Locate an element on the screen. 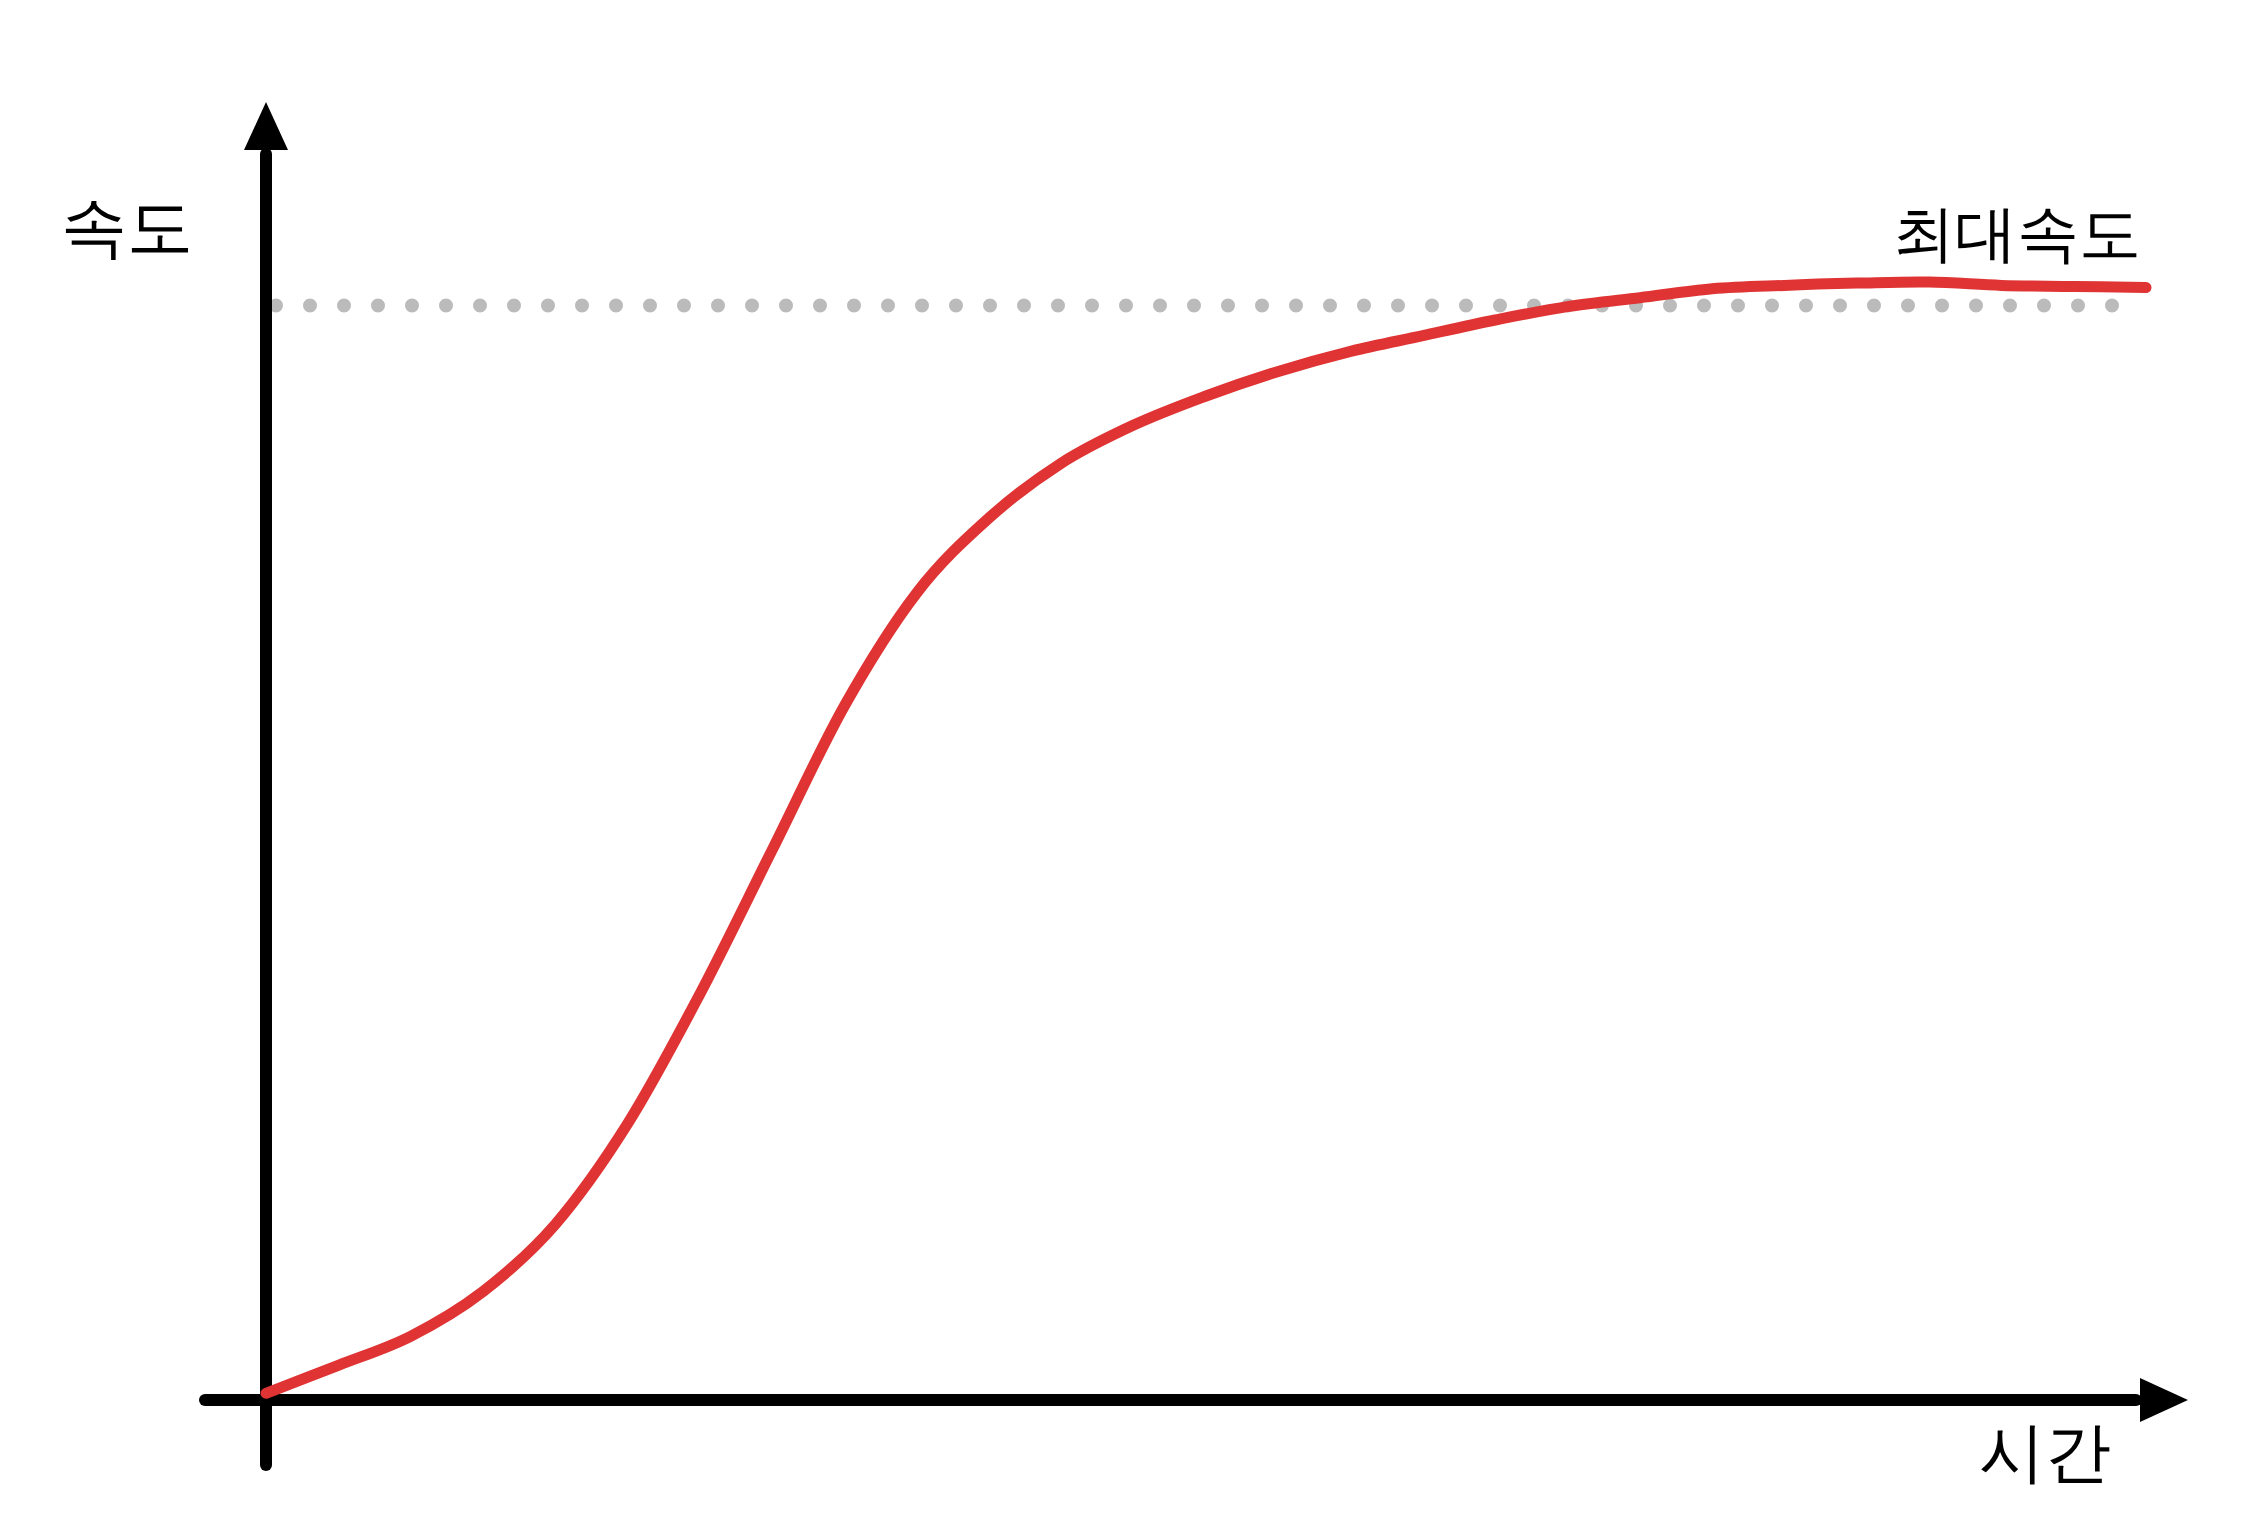 The height and width of the screenshot is (1514, 2258). y-axis-title: 속도 is located at coordinates (127, 227).